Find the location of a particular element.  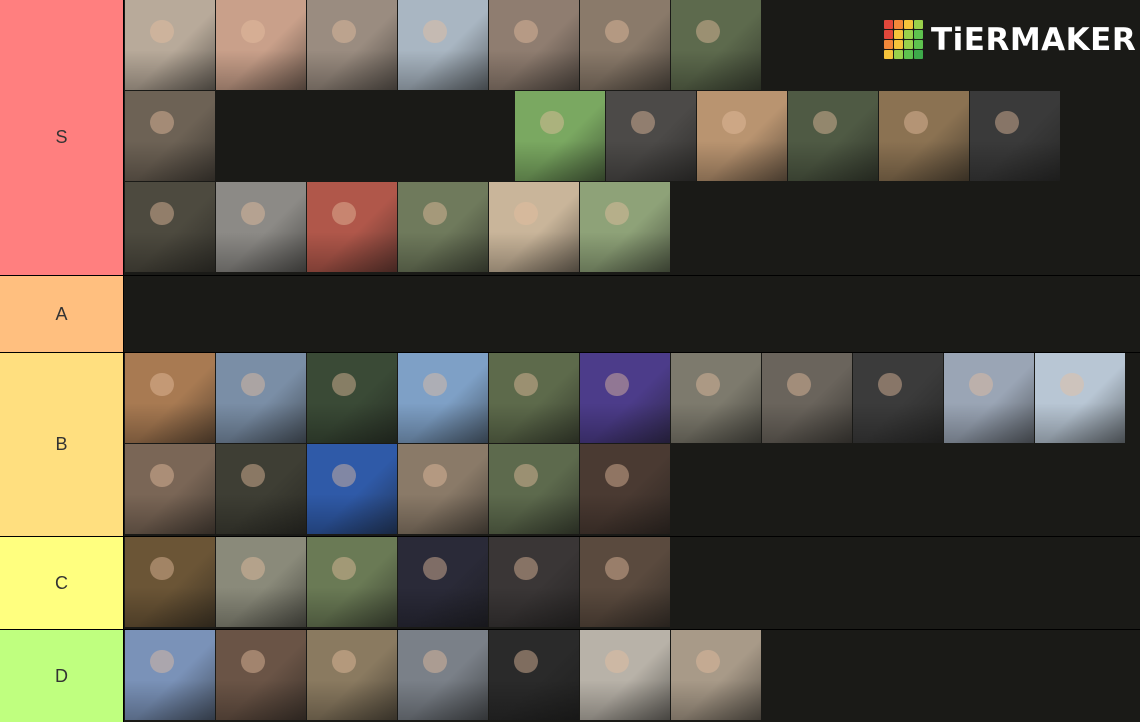

tier-label-a: A is located at coordinates (62, 314).